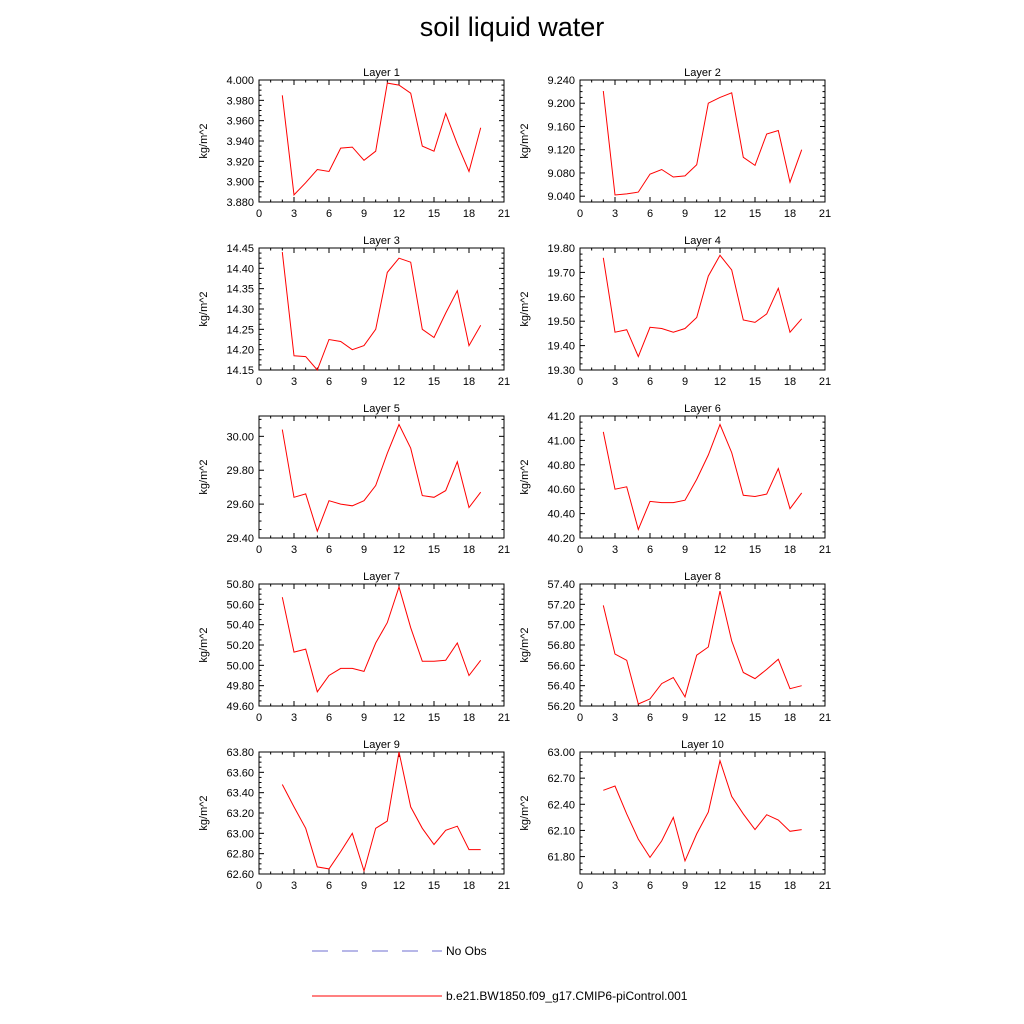 The width and height of the screenshot is (1024, 1024). Describe the element at coordinates (240, 855) in the screenshot. I see `y-tick-label: 62.80` at that location.